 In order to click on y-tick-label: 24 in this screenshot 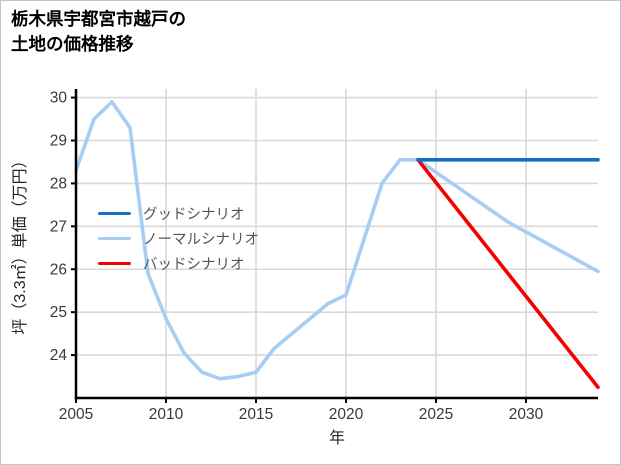, I will do `click(59, 355)`.